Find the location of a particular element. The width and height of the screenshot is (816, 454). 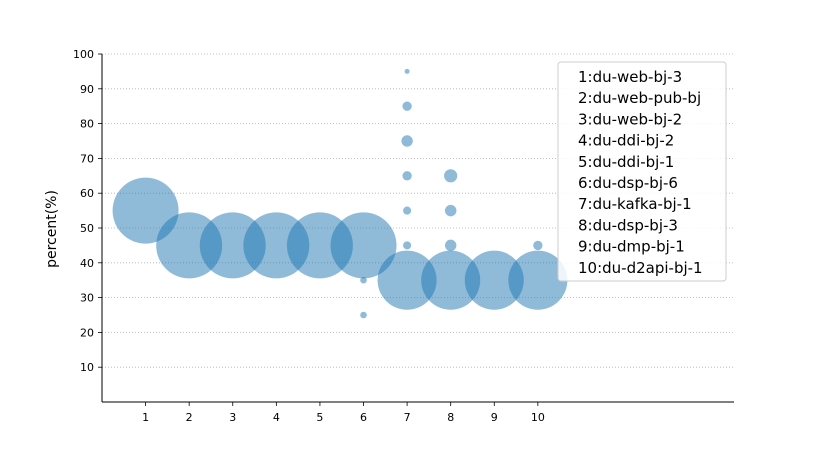

y-tick-label: 40 is located at coordinates (87, 263).